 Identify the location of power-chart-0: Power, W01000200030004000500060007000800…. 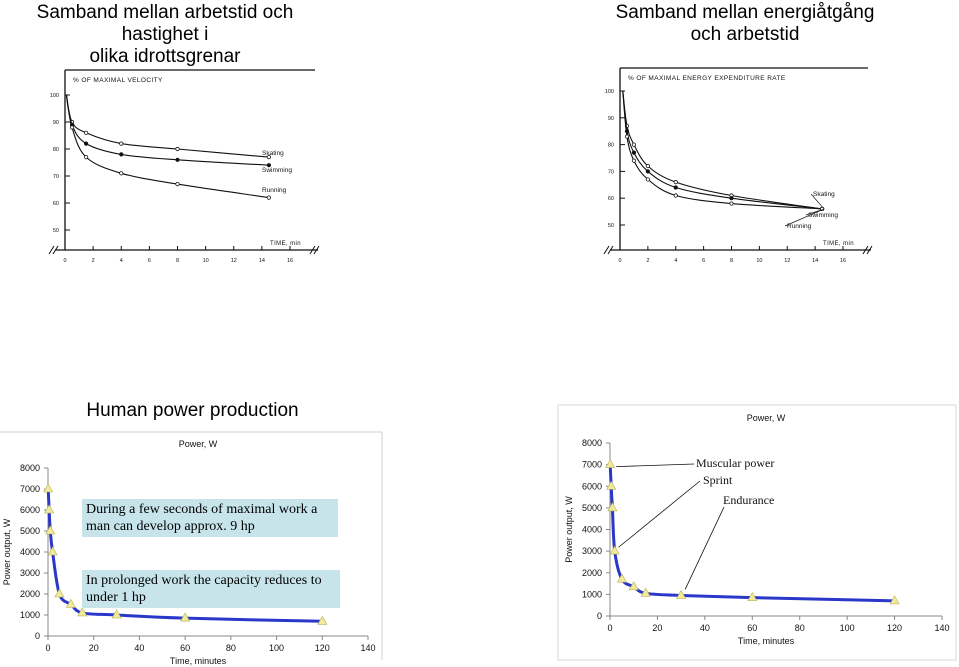
(189, 552).